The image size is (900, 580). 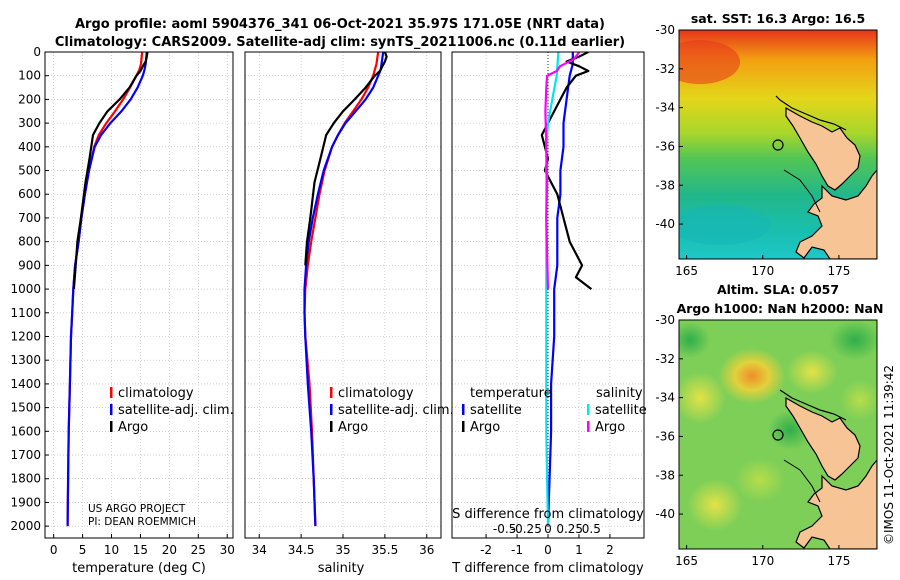 I want to click on sst-map-title: sat. SST: 16.3 Argo: 16.5, so click(x=778, y=18).